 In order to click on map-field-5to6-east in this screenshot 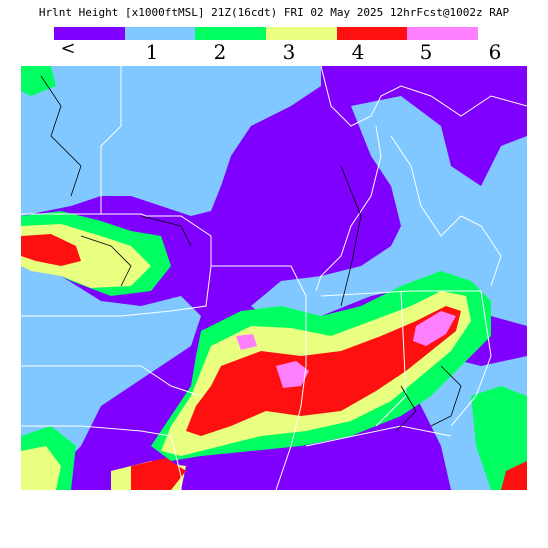, I will do `click(434, 328)`.